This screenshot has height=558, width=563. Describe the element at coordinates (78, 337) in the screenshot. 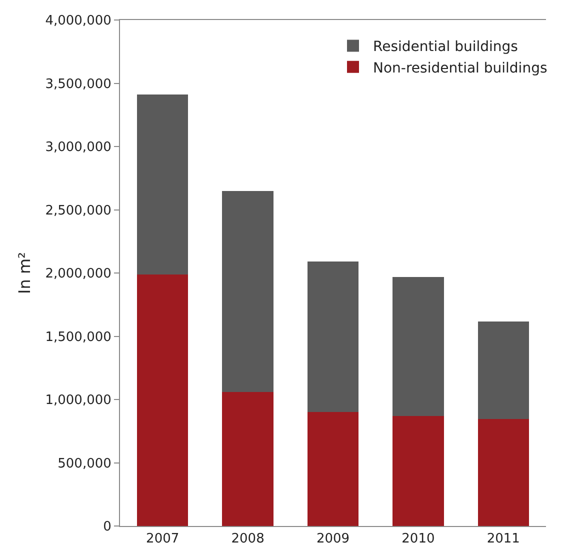

I see `y-tick-label: 1,500,000` at that location.